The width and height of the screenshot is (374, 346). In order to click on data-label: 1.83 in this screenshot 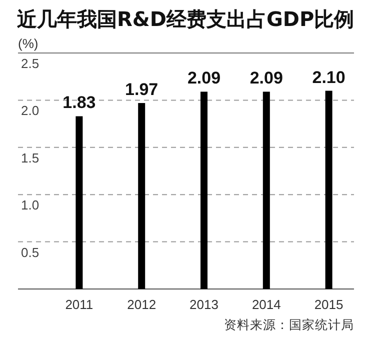, I will do `click(79, 102)`.